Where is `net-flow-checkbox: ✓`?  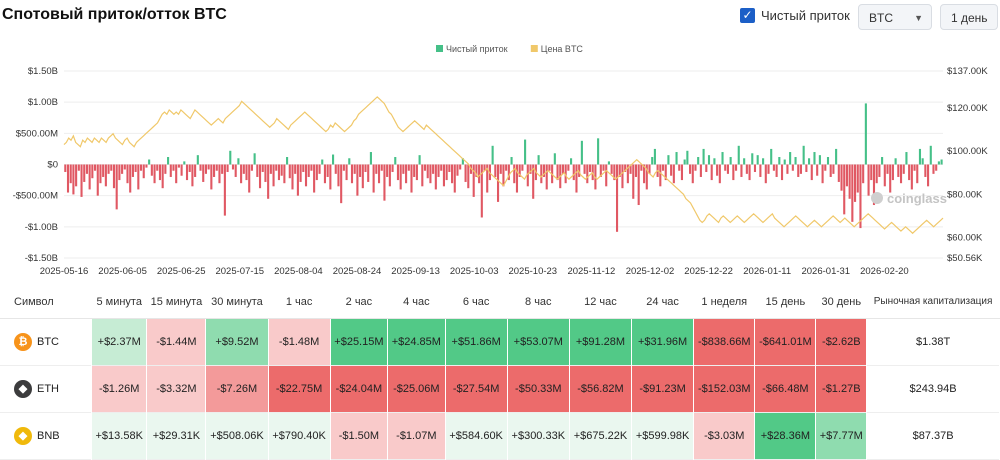 net-flow-checkbox: ✓ is located at coordinates (747, 15).